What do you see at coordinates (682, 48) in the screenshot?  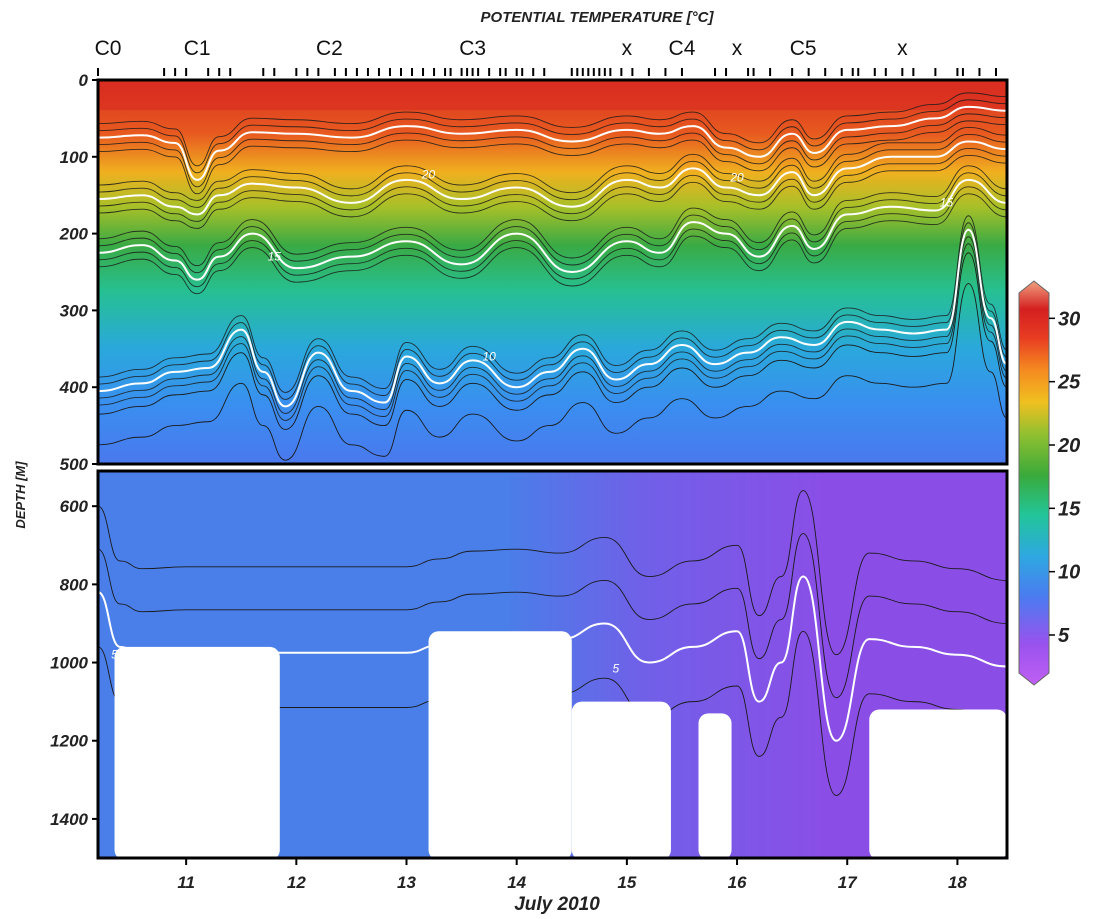 I see `station-label: C4` at bounding box center [682, 48].